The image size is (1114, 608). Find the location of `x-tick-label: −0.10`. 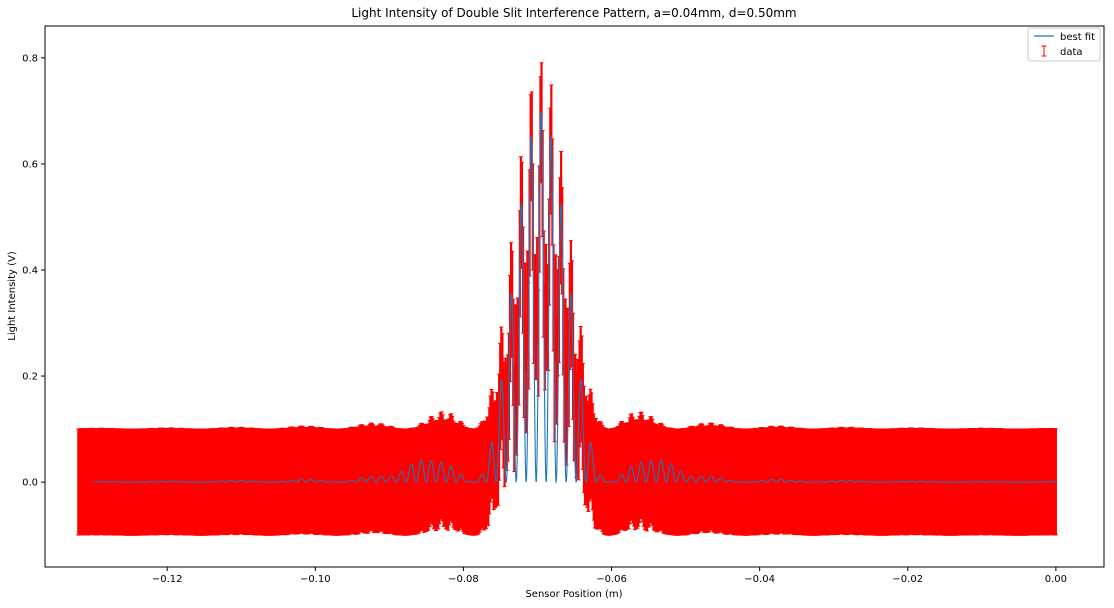

x-tick-label: −0.10 is located at coordinates (315, 579).